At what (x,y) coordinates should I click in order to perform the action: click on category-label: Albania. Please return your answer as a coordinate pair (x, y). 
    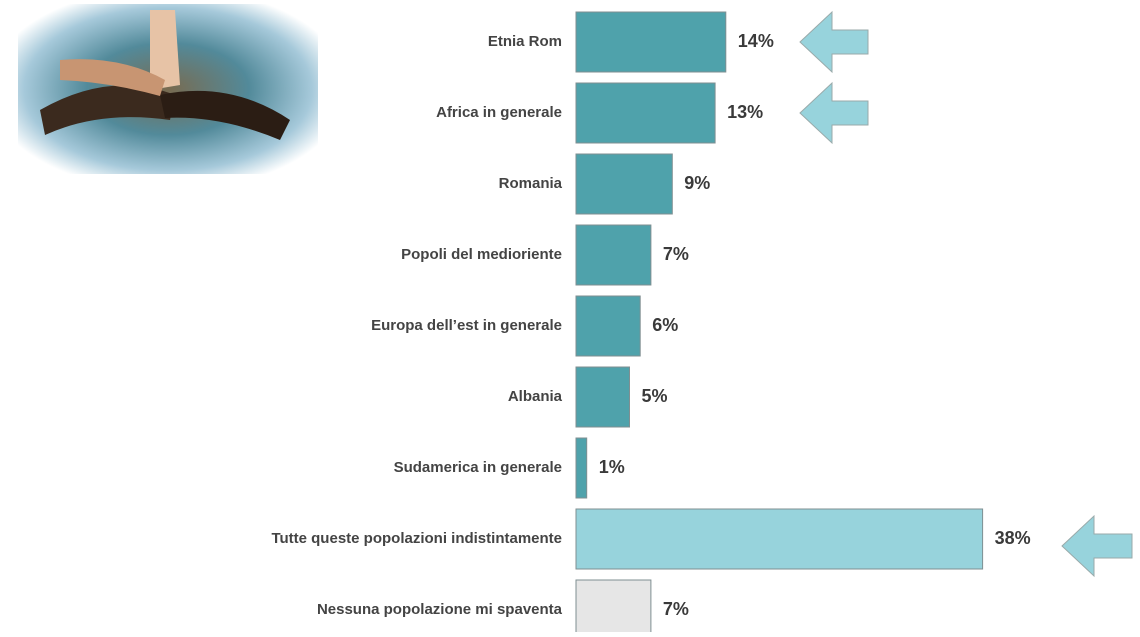
    Looking at the image, I should click on (535, 396).